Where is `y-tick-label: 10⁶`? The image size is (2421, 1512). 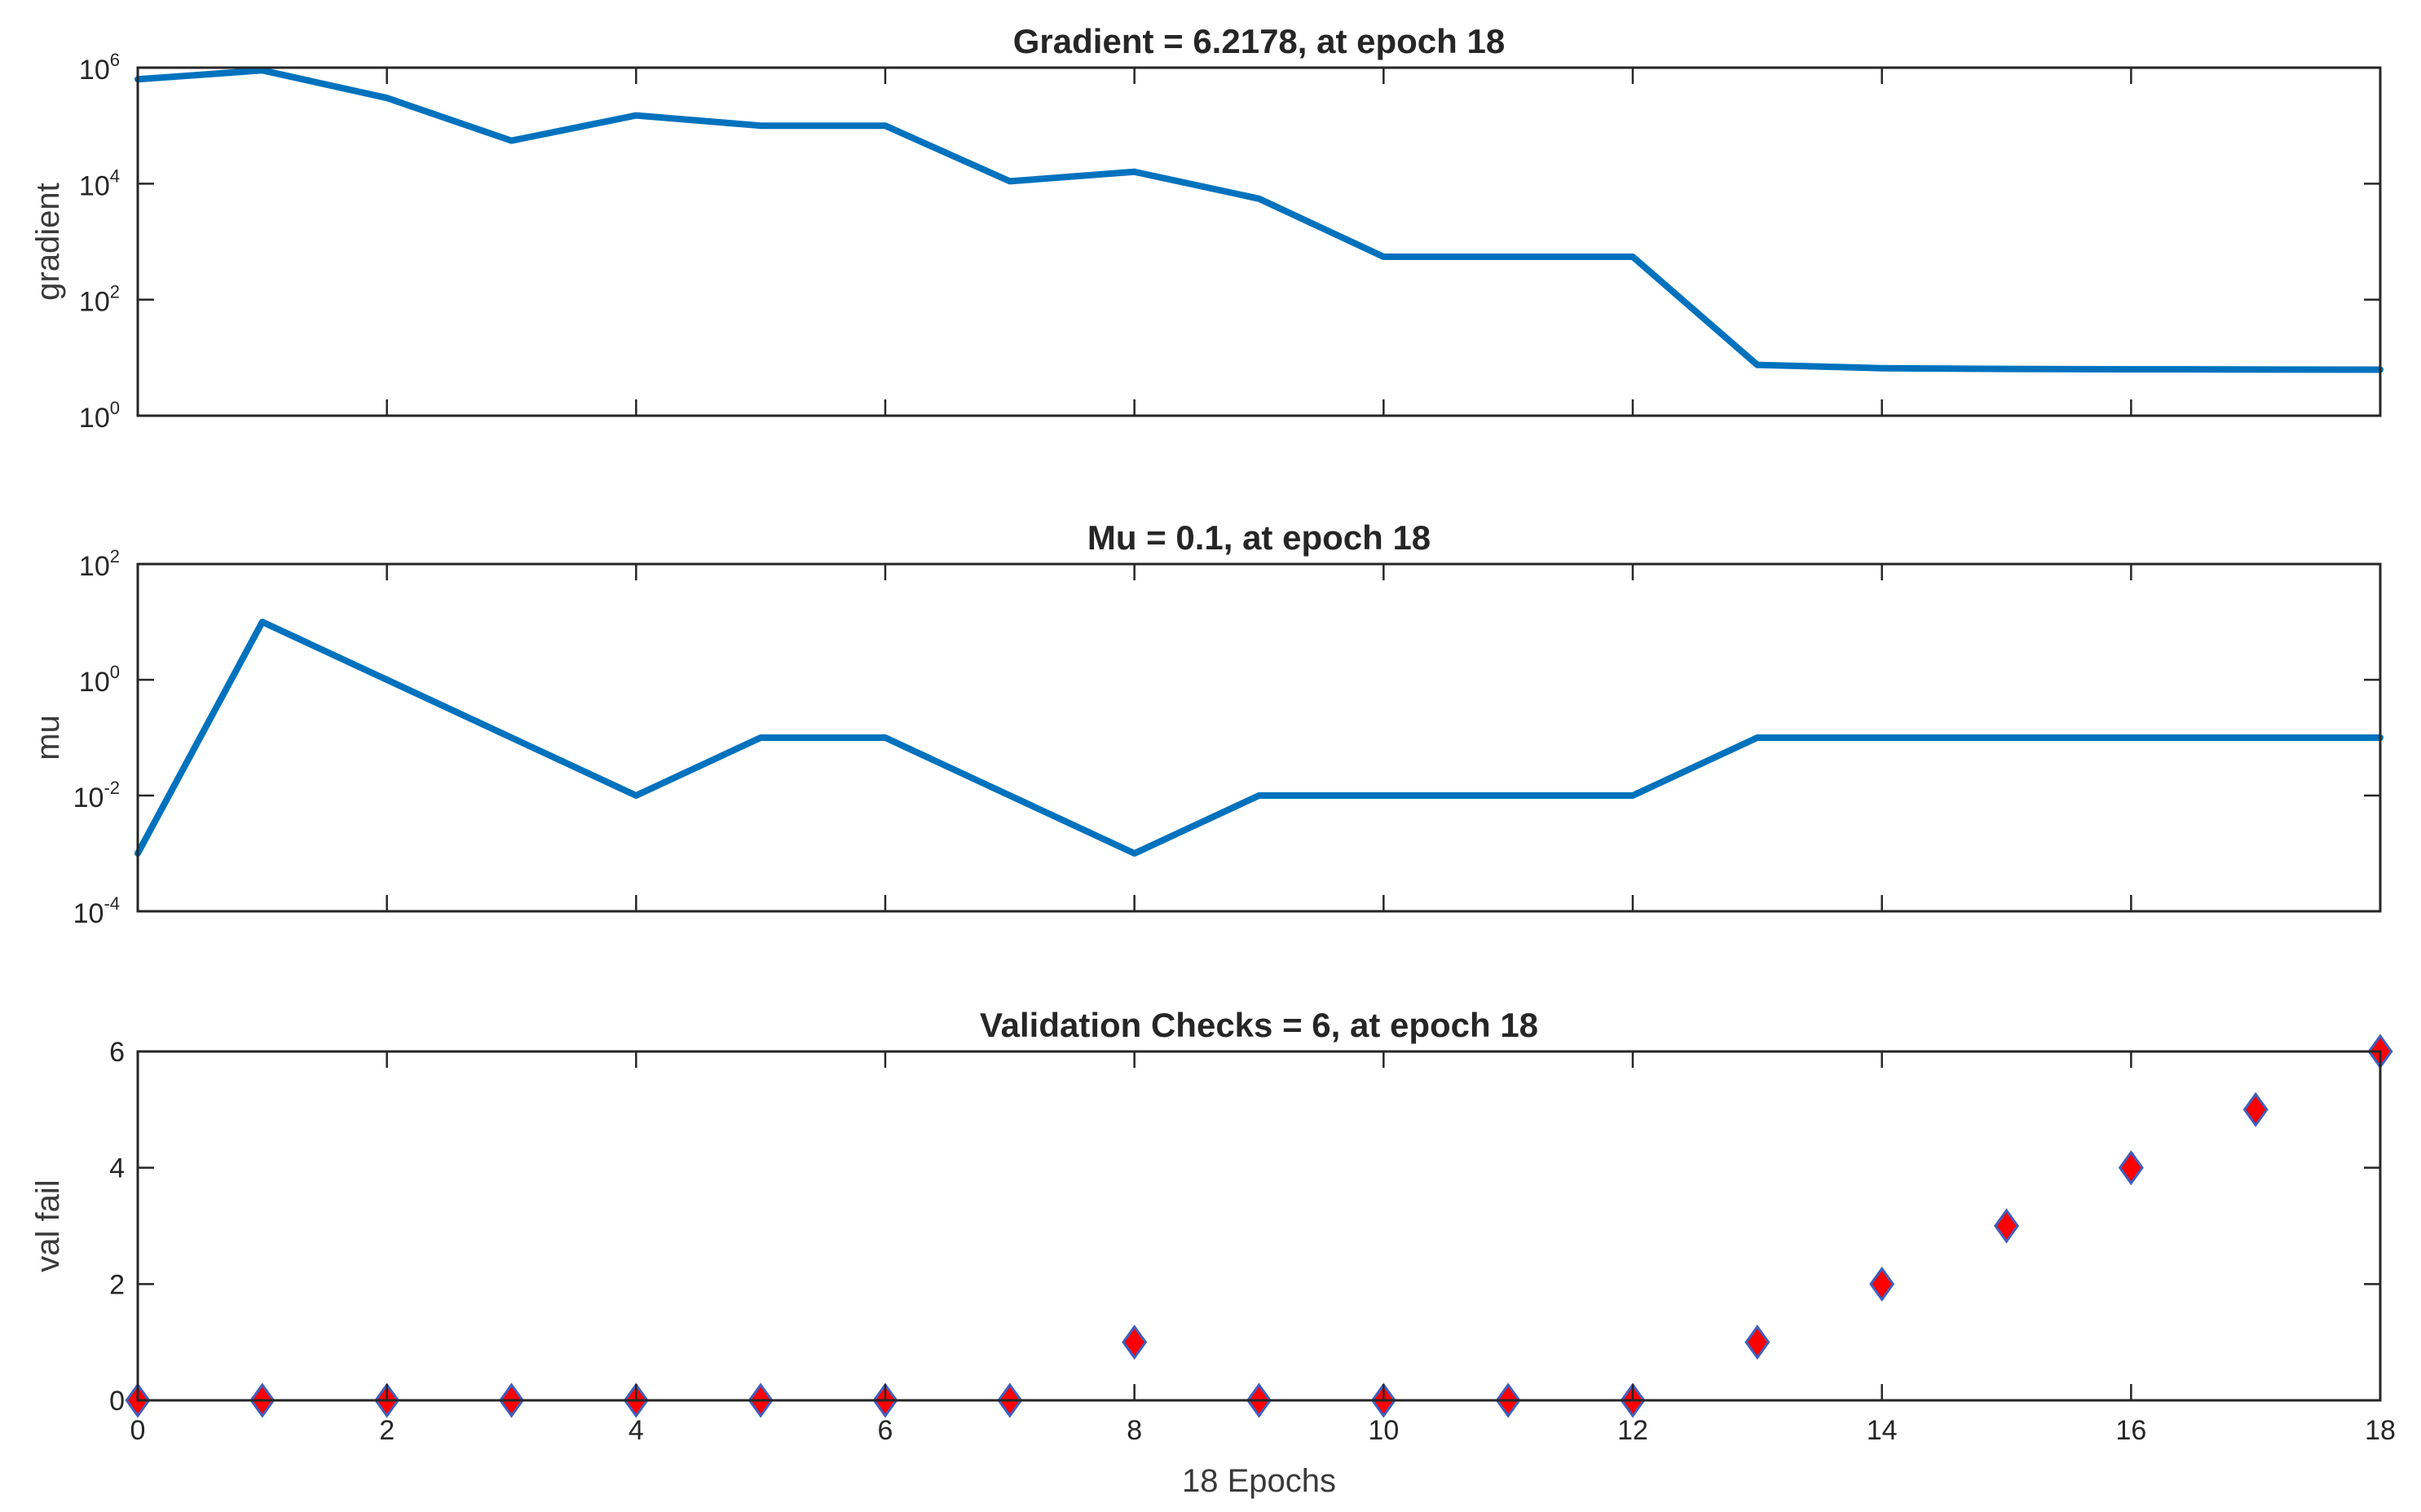 y-tick-label: 10⁶ is located at coordinates (99, 68).